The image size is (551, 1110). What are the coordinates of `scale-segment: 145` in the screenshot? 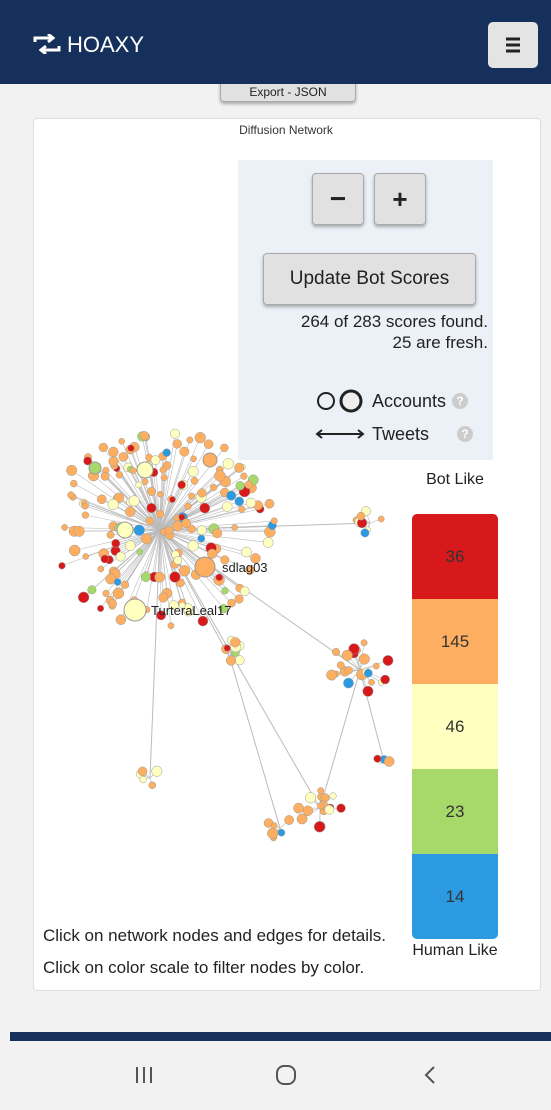 It's located at (455, 641).